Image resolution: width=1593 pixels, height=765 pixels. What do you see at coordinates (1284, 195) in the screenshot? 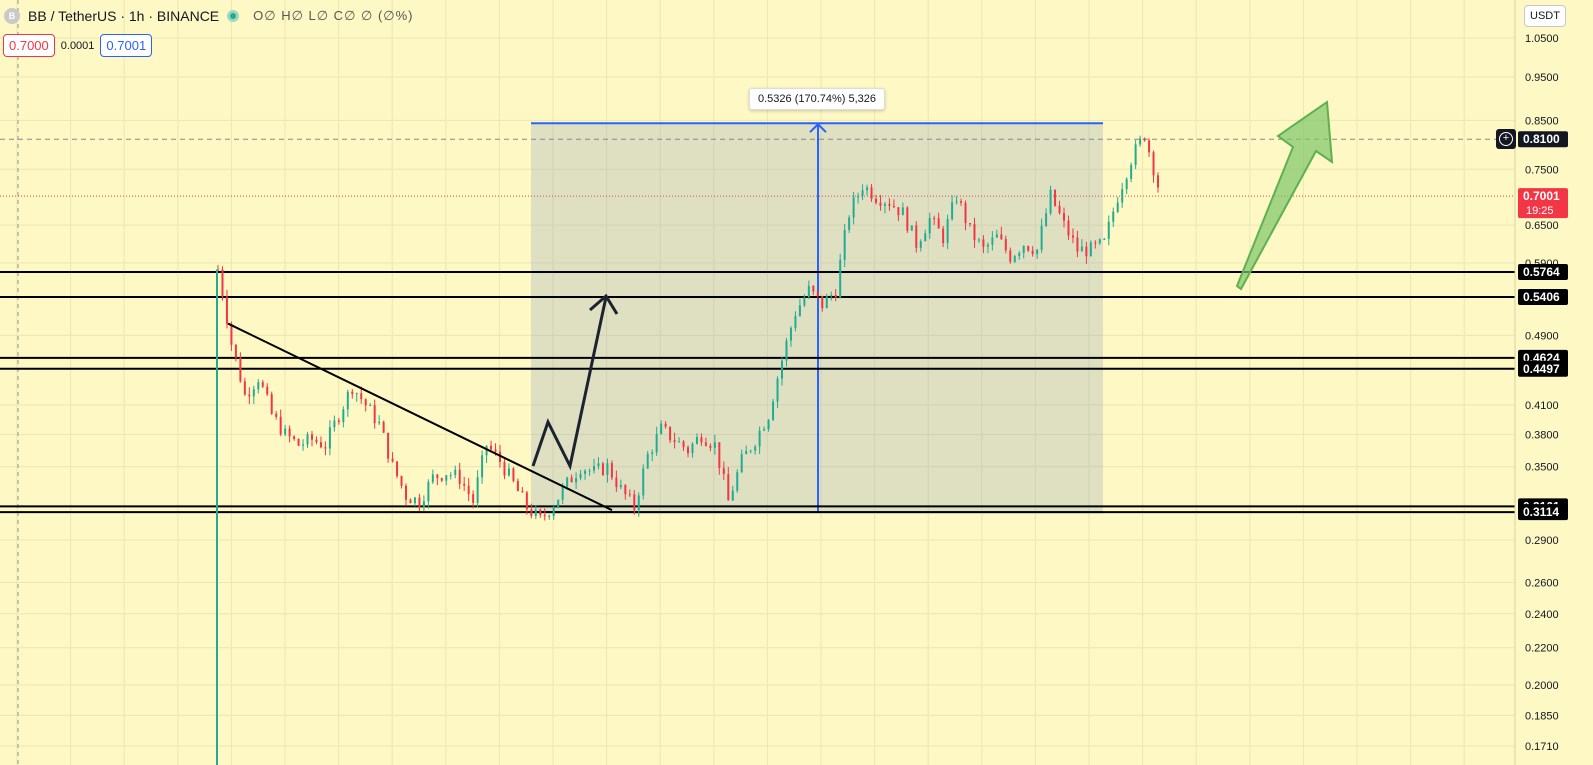
I see `green-up-arrow` at bounding box center [1284, 195].